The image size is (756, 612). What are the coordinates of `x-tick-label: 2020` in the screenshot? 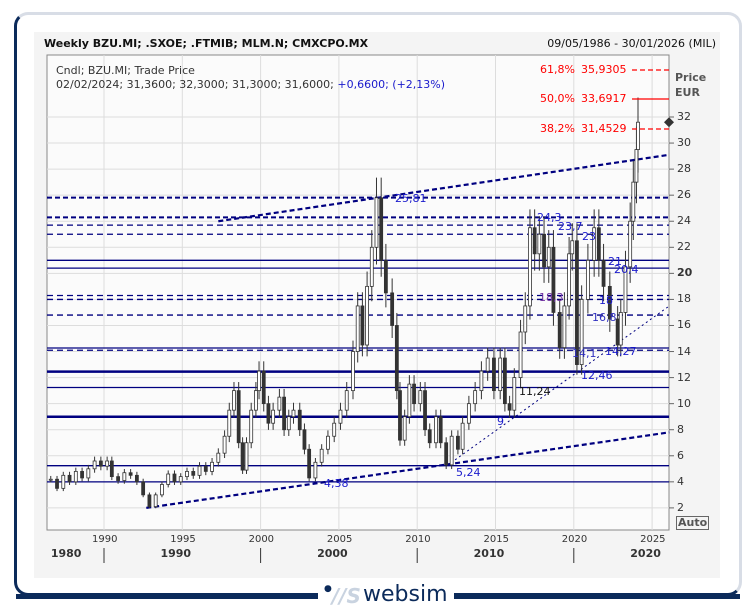 It's located at (574, 539).